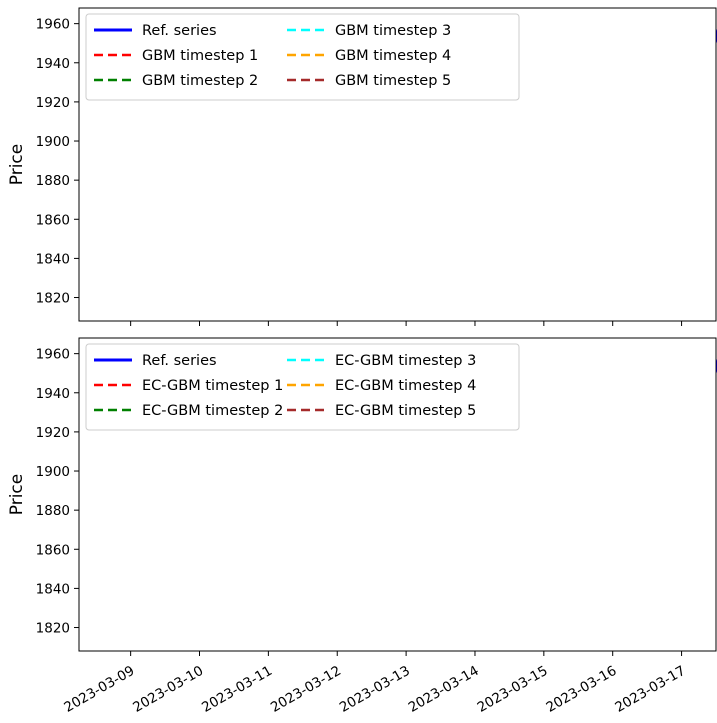  Describe the element at coordinates (212, 411) in the screenshot. I see `legend-label: EC-GBM timestep 2` at that location.